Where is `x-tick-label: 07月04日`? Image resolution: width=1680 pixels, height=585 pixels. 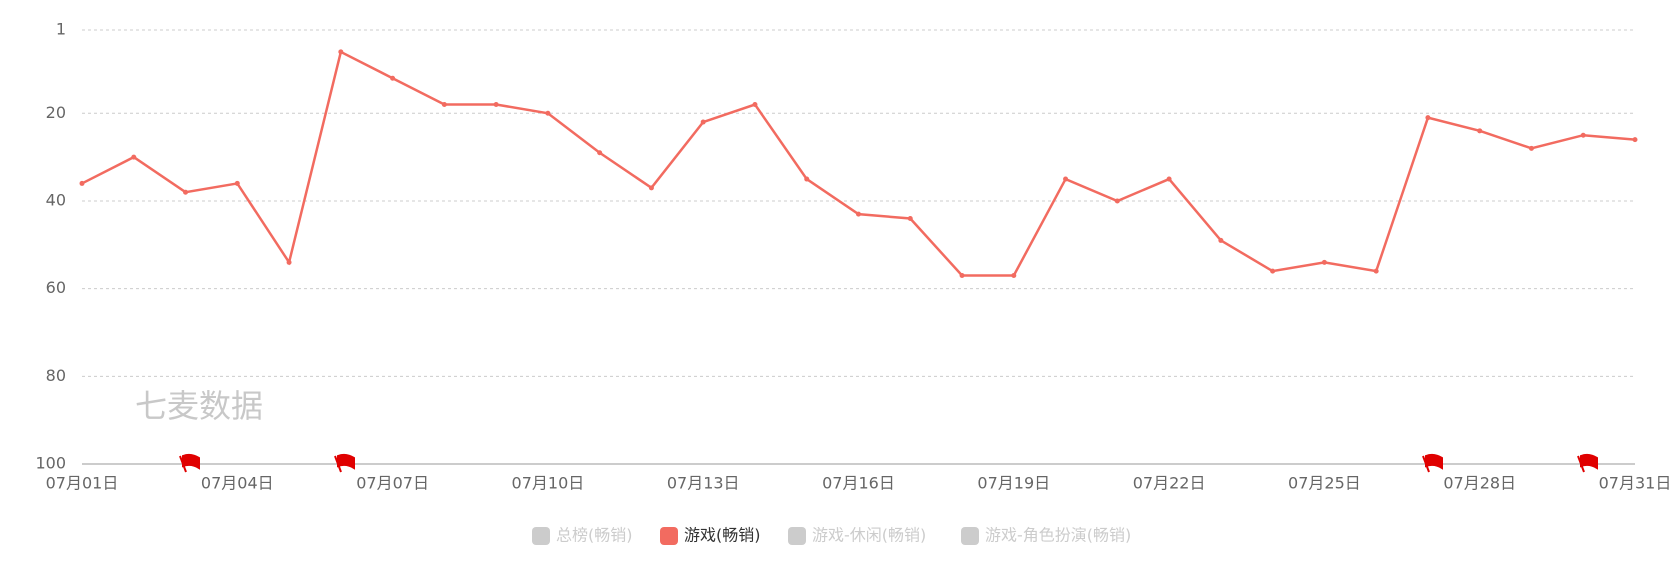
x-tick-label: 07月04日 is located at coordinates (237, 483).